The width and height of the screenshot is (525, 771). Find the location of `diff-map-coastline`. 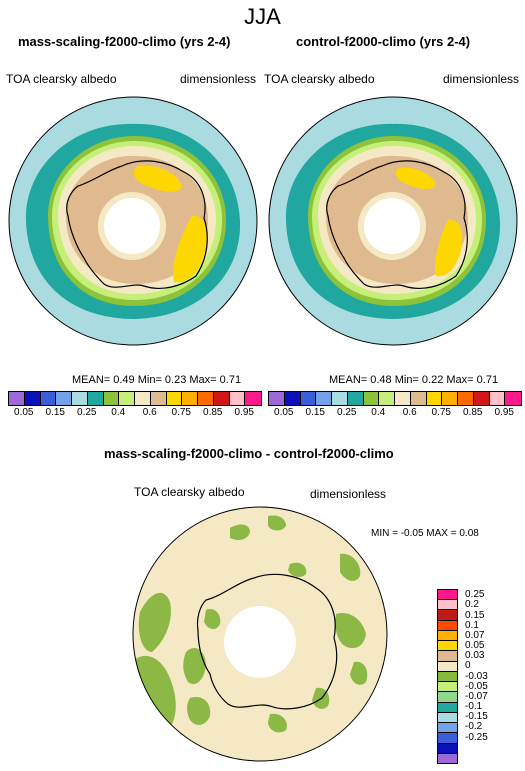

diff-map-coastline is located at coordinates (267, 641).